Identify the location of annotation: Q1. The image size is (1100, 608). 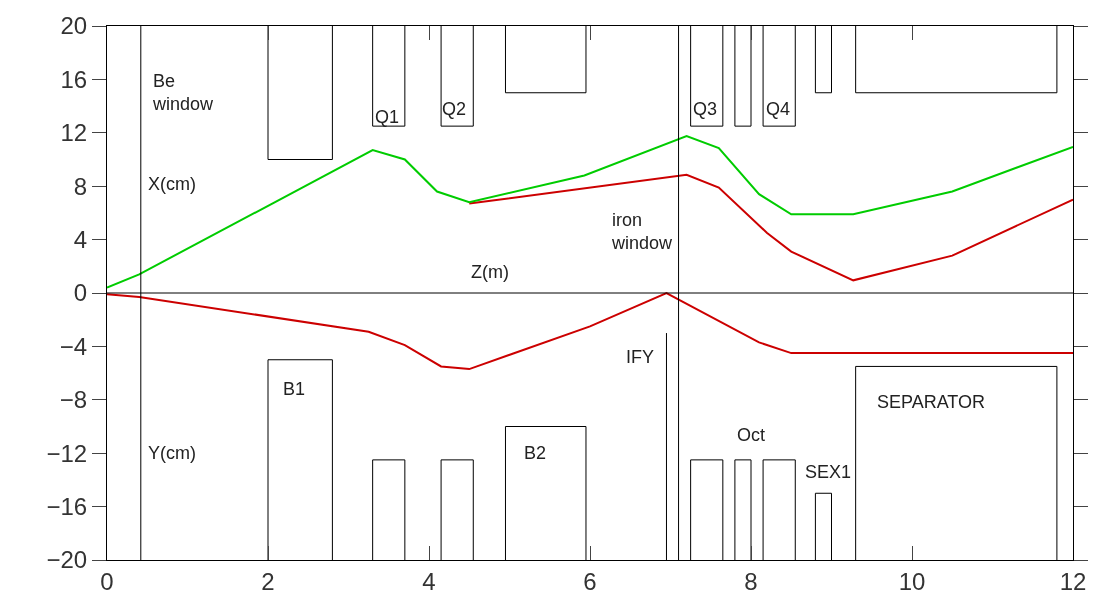
(387, 117).